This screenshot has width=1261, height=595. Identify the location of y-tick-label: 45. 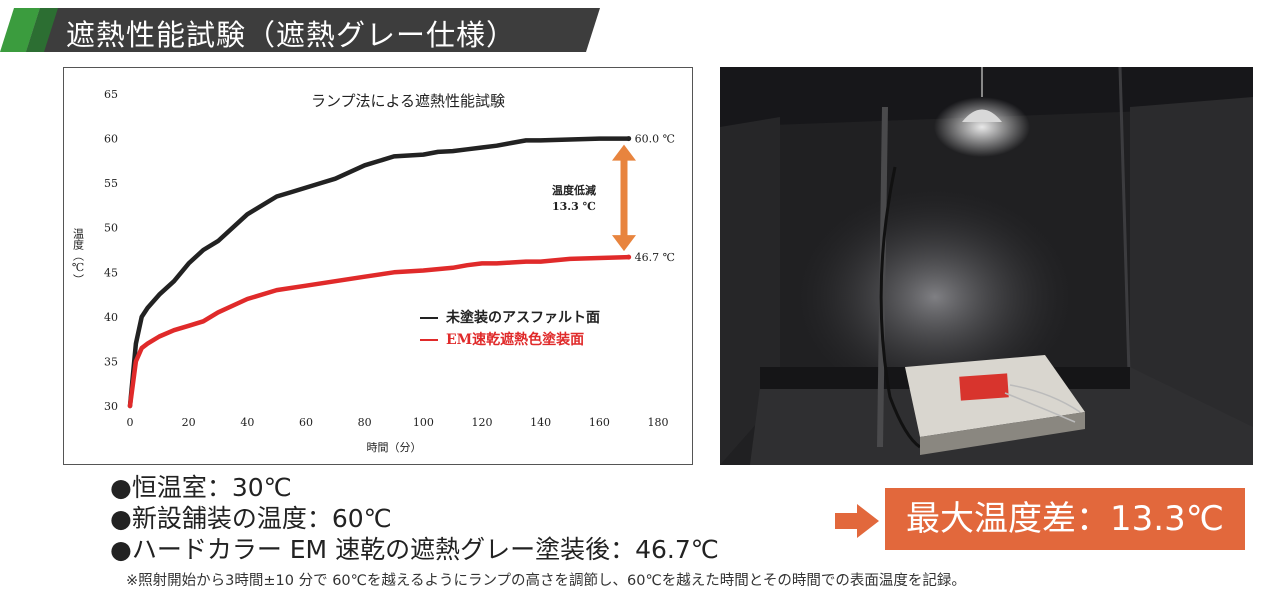
(111, 272).